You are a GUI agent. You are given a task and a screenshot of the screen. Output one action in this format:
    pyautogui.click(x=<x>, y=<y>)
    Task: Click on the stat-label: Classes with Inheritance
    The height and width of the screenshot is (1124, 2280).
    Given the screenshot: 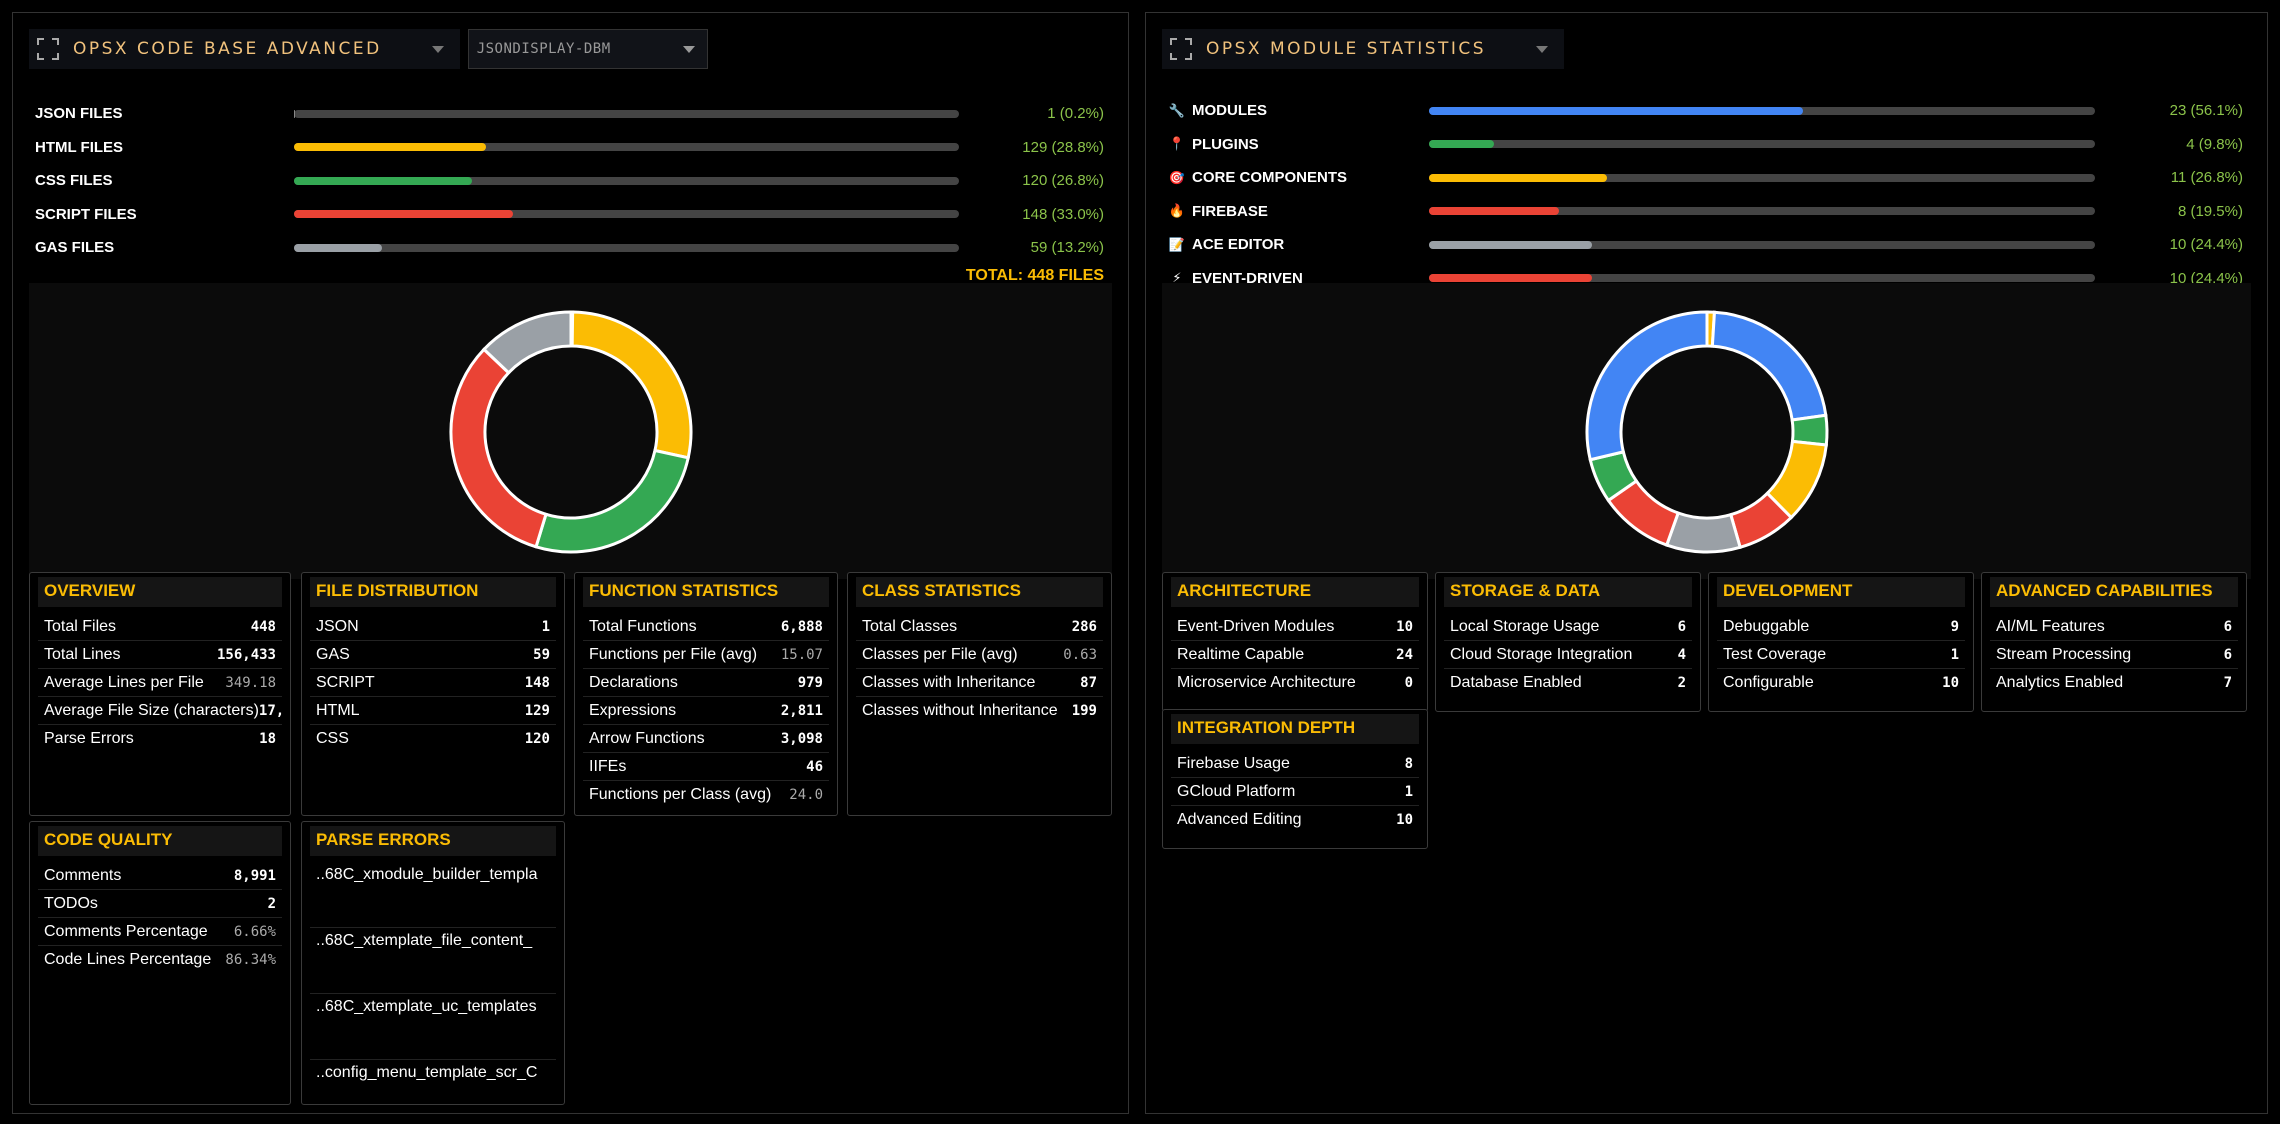 What is the action you would take?
    pyautogui.click(x=949, y=682)
    